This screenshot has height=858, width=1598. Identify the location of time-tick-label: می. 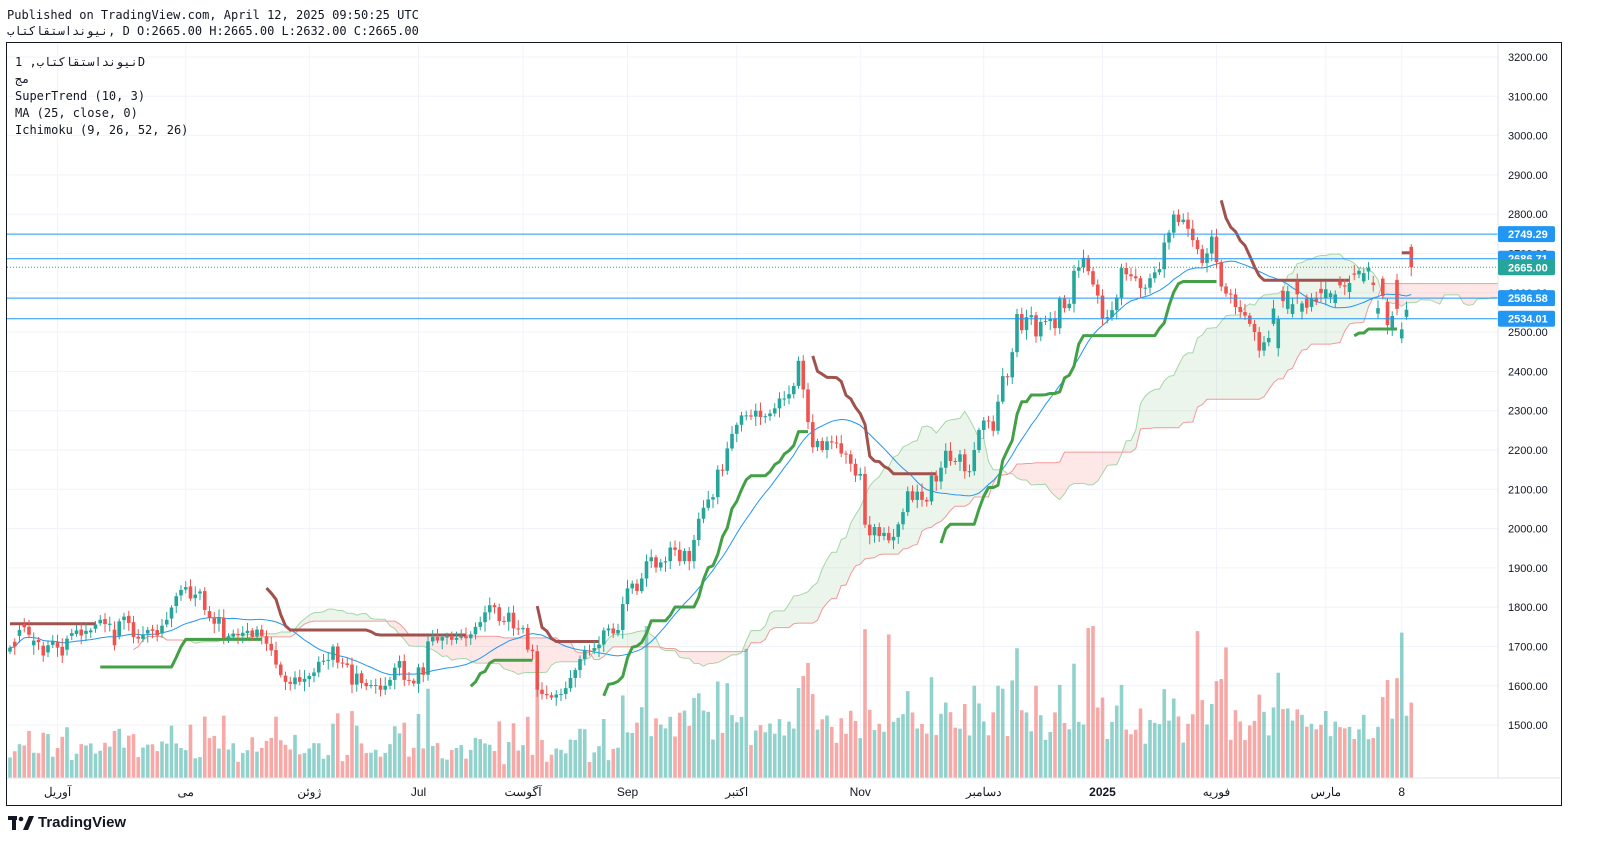
(186, 792).